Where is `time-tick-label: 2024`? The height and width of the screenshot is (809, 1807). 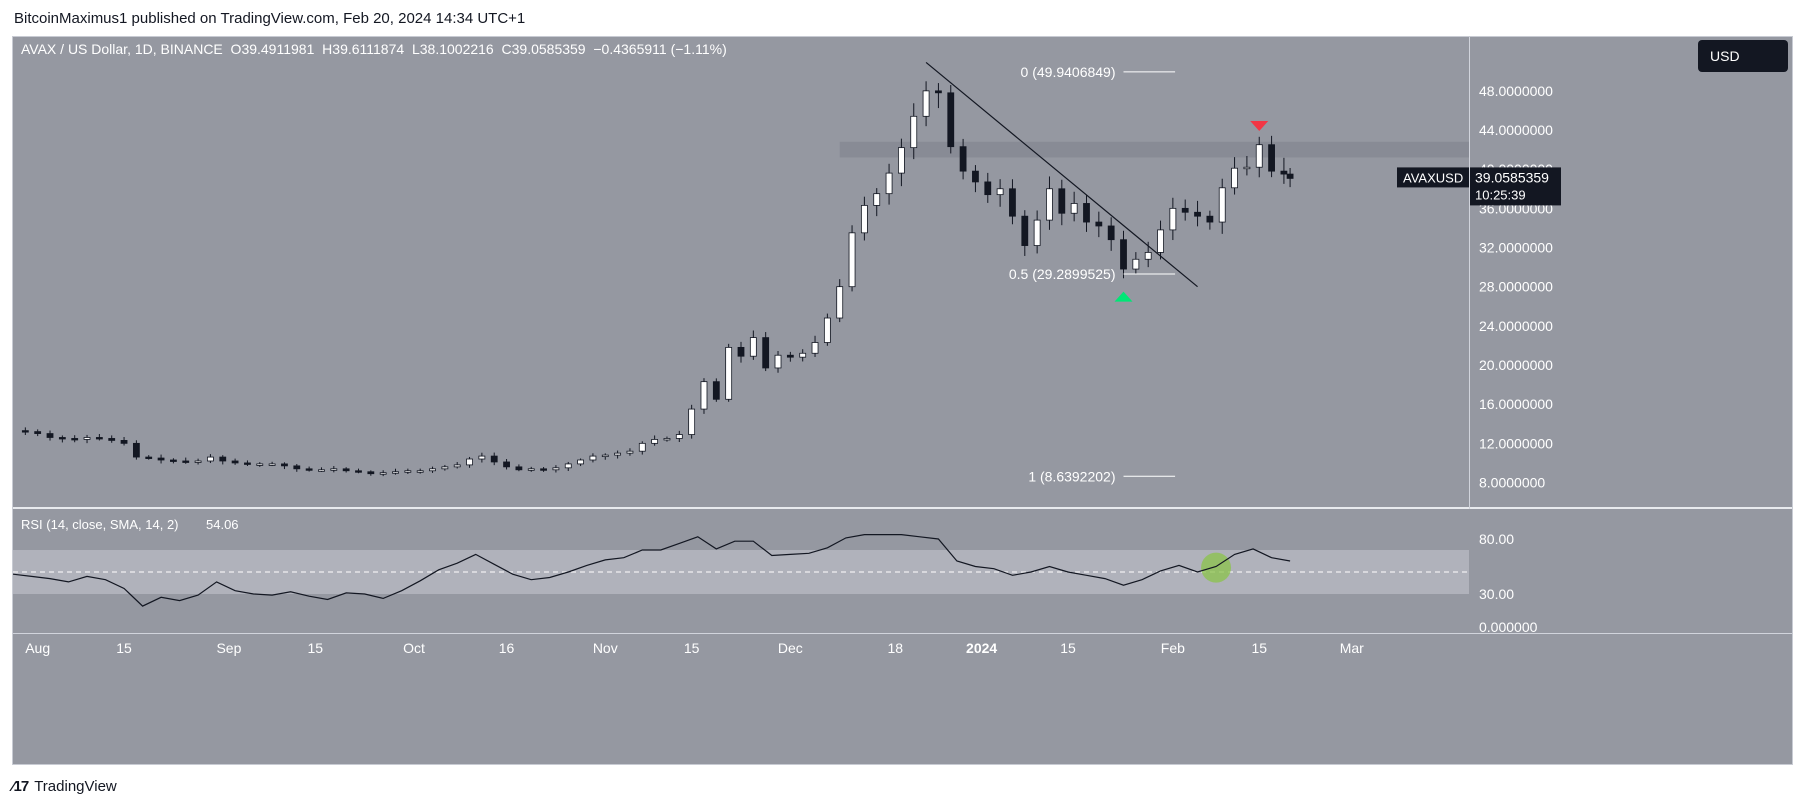 time-tick-label: 2024 is located at coordinates (981, 648).